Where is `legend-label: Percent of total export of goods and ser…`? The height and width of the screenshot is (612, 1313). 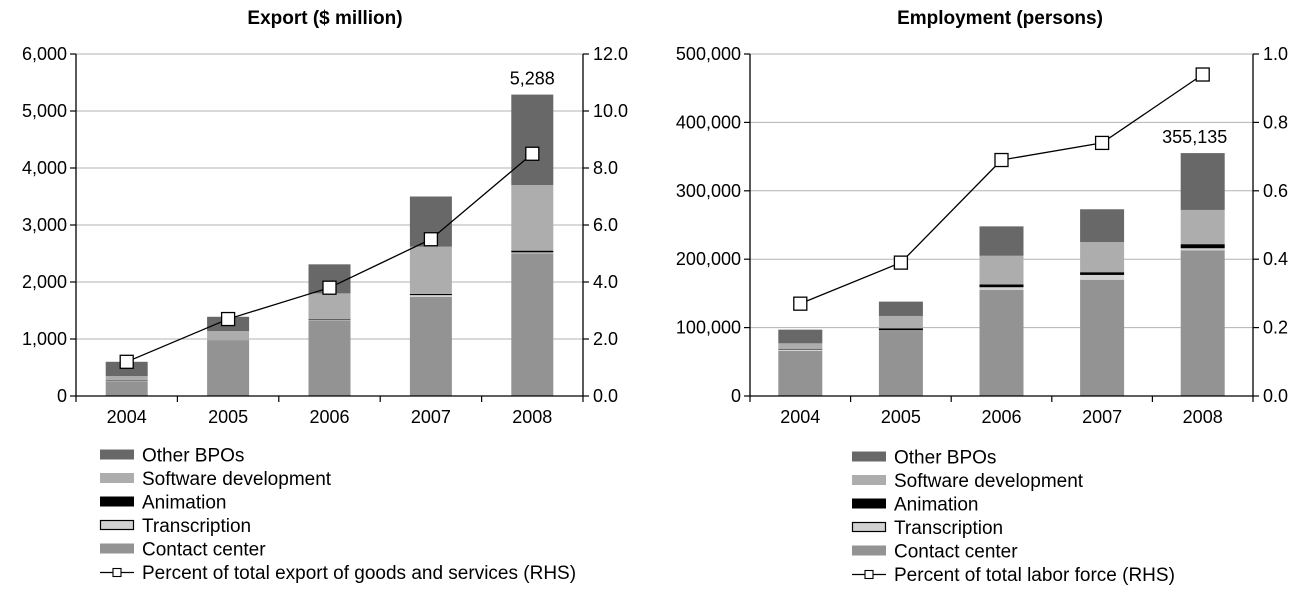
legend-label: Percent of total export of goods and ser… is located at coordinates (359, 573).